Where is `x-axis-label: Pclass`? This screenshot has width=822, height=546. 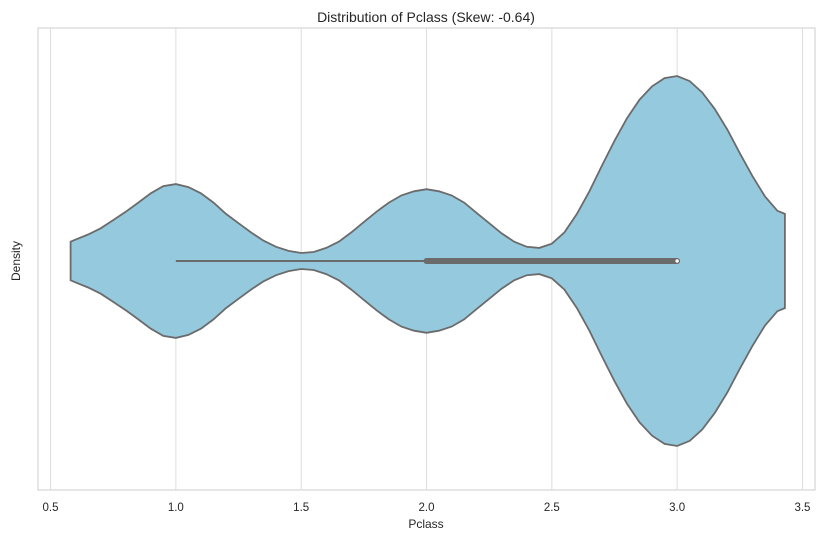
x-axis-label: Pclass is located at coordinates (425, 524).